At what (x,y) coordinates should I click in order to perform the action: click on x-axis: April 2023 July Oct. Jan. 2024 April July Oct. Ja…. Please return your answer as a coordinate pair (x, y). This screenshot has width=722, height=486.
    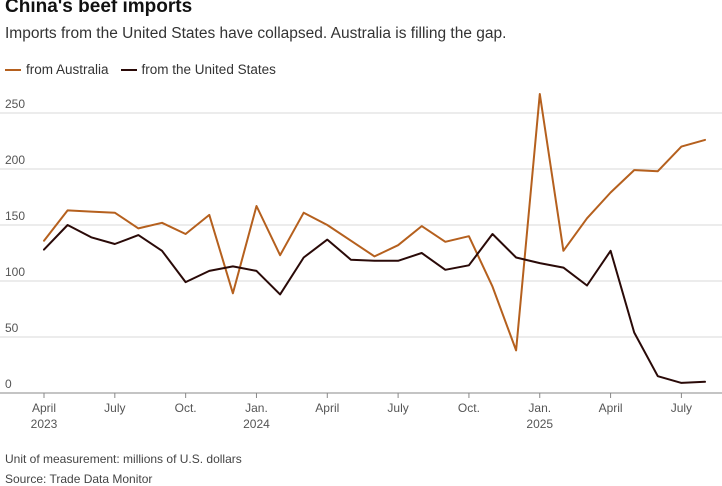
    Looking at the image, I should click on (361, 412).